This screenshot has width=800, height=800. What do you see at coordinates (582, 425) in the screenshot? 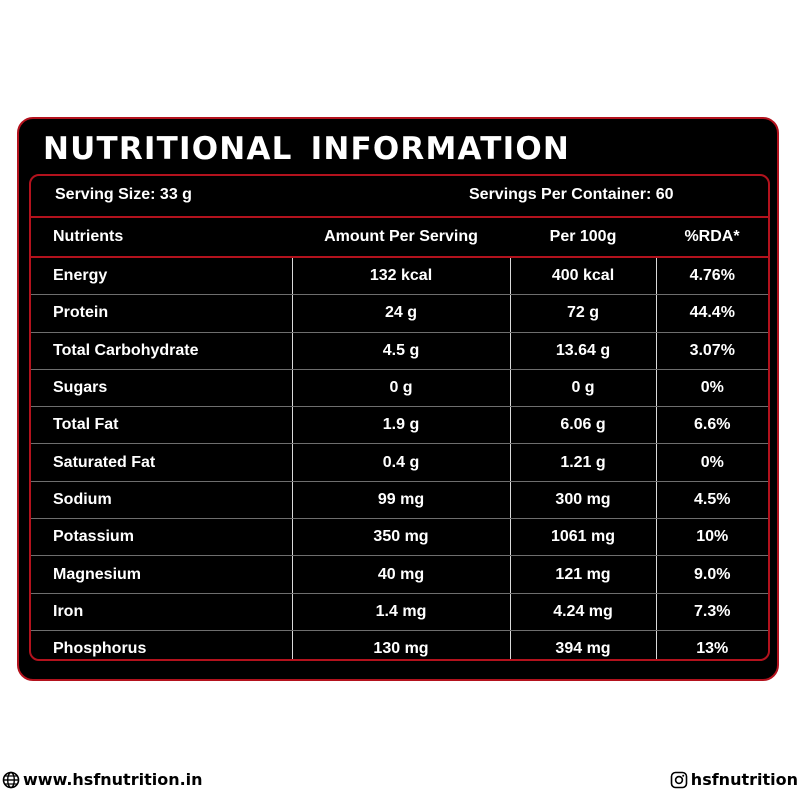
I see `amount-per-100g: 6.06 g` at bounding box center [582, 425].